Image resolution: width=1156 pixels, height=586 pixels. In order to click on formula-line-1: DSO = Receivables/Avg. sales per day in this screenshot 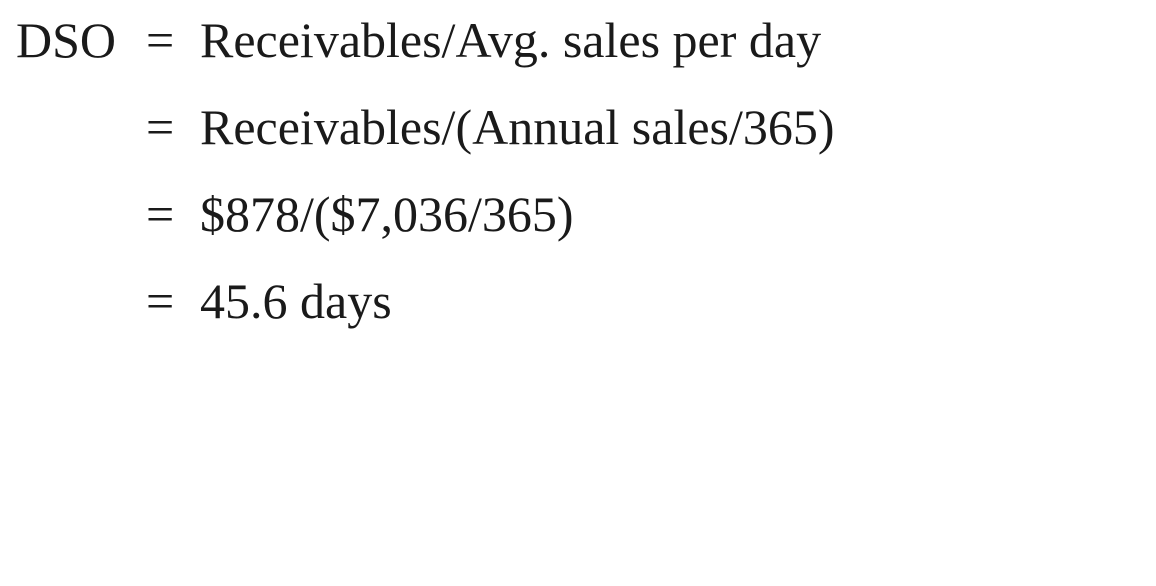, I will do `click(418, 40)`.